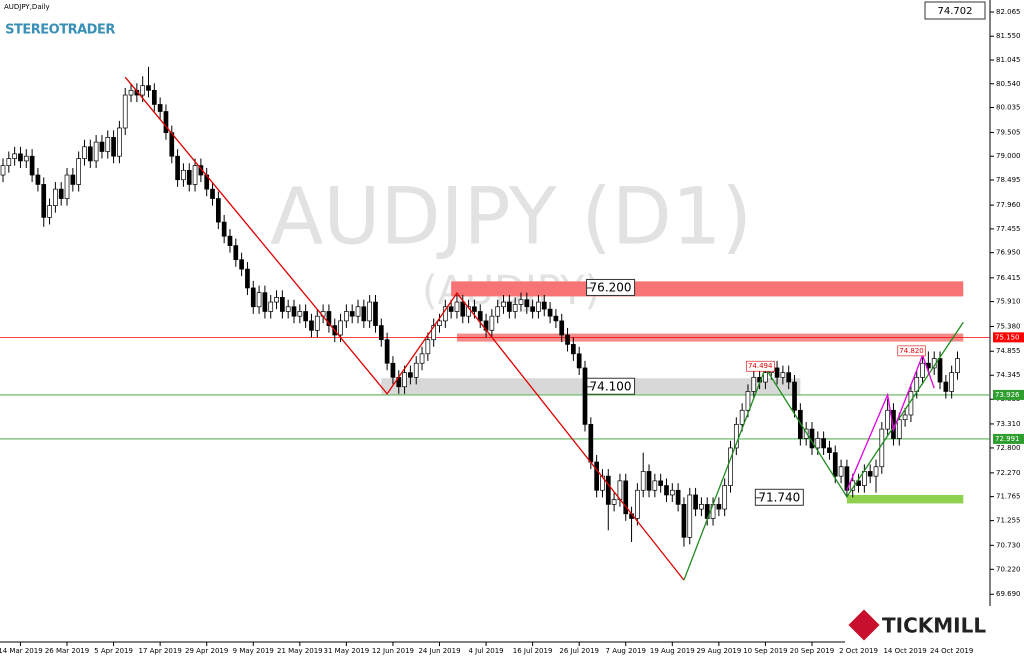 Image resolution: width=1024 pixels, height=658 pixels. Describe the element at coordinates (533, 651) in the screenshot. I see `x-tick-label: 16 Jul 2019` at that location.